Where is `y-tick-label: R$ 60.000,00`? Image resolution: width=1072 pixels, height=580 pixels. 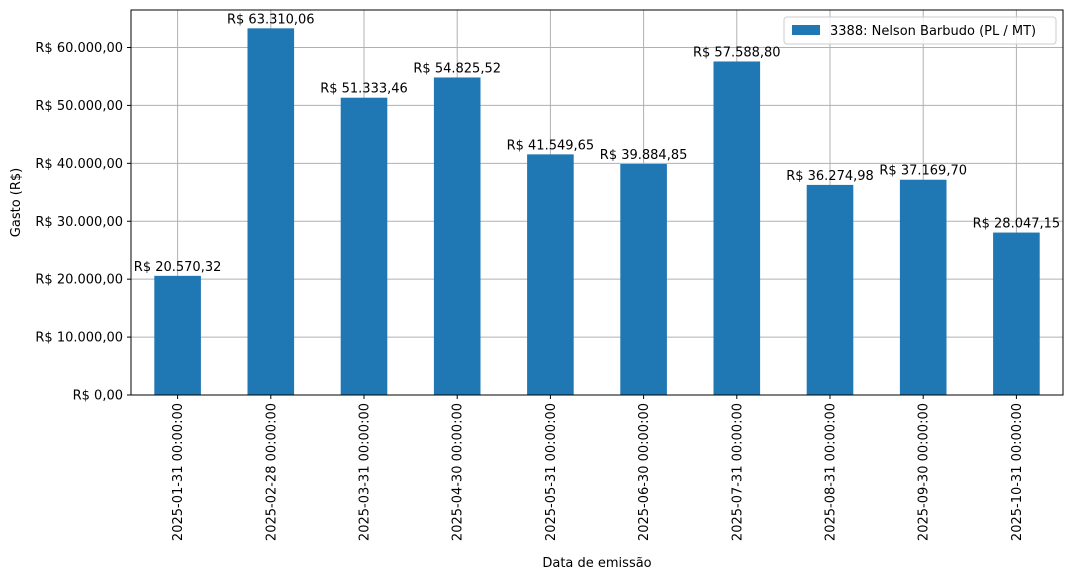 y-tick-label: R$ 60.000,00 is located at coordinates (79, 48).